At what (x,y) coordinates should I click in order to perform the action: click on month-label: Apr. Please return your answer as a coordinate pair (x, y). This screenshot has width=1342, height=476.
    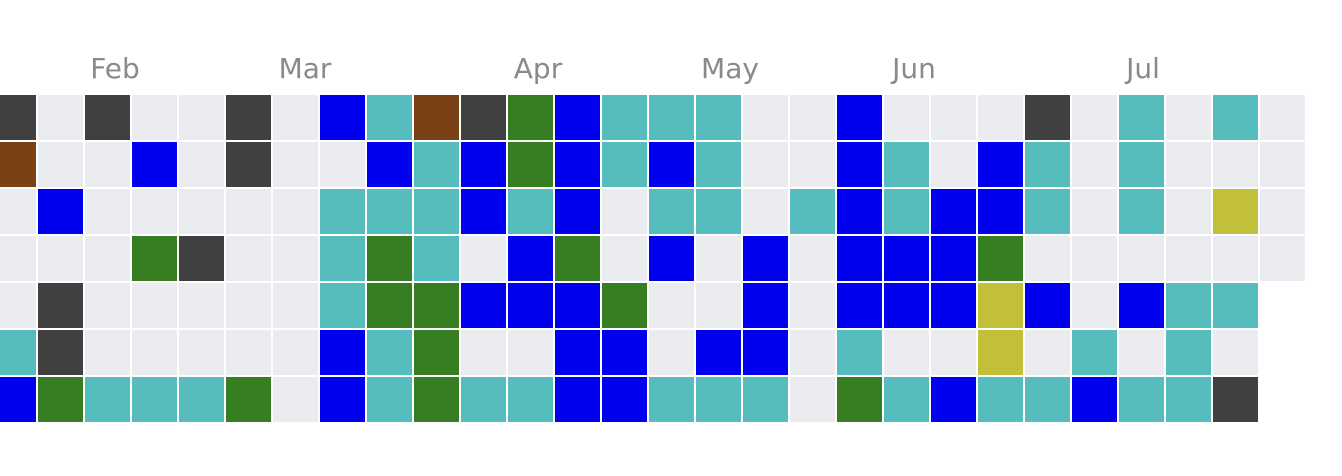
    Looking at the image, I should click on (538, 68).